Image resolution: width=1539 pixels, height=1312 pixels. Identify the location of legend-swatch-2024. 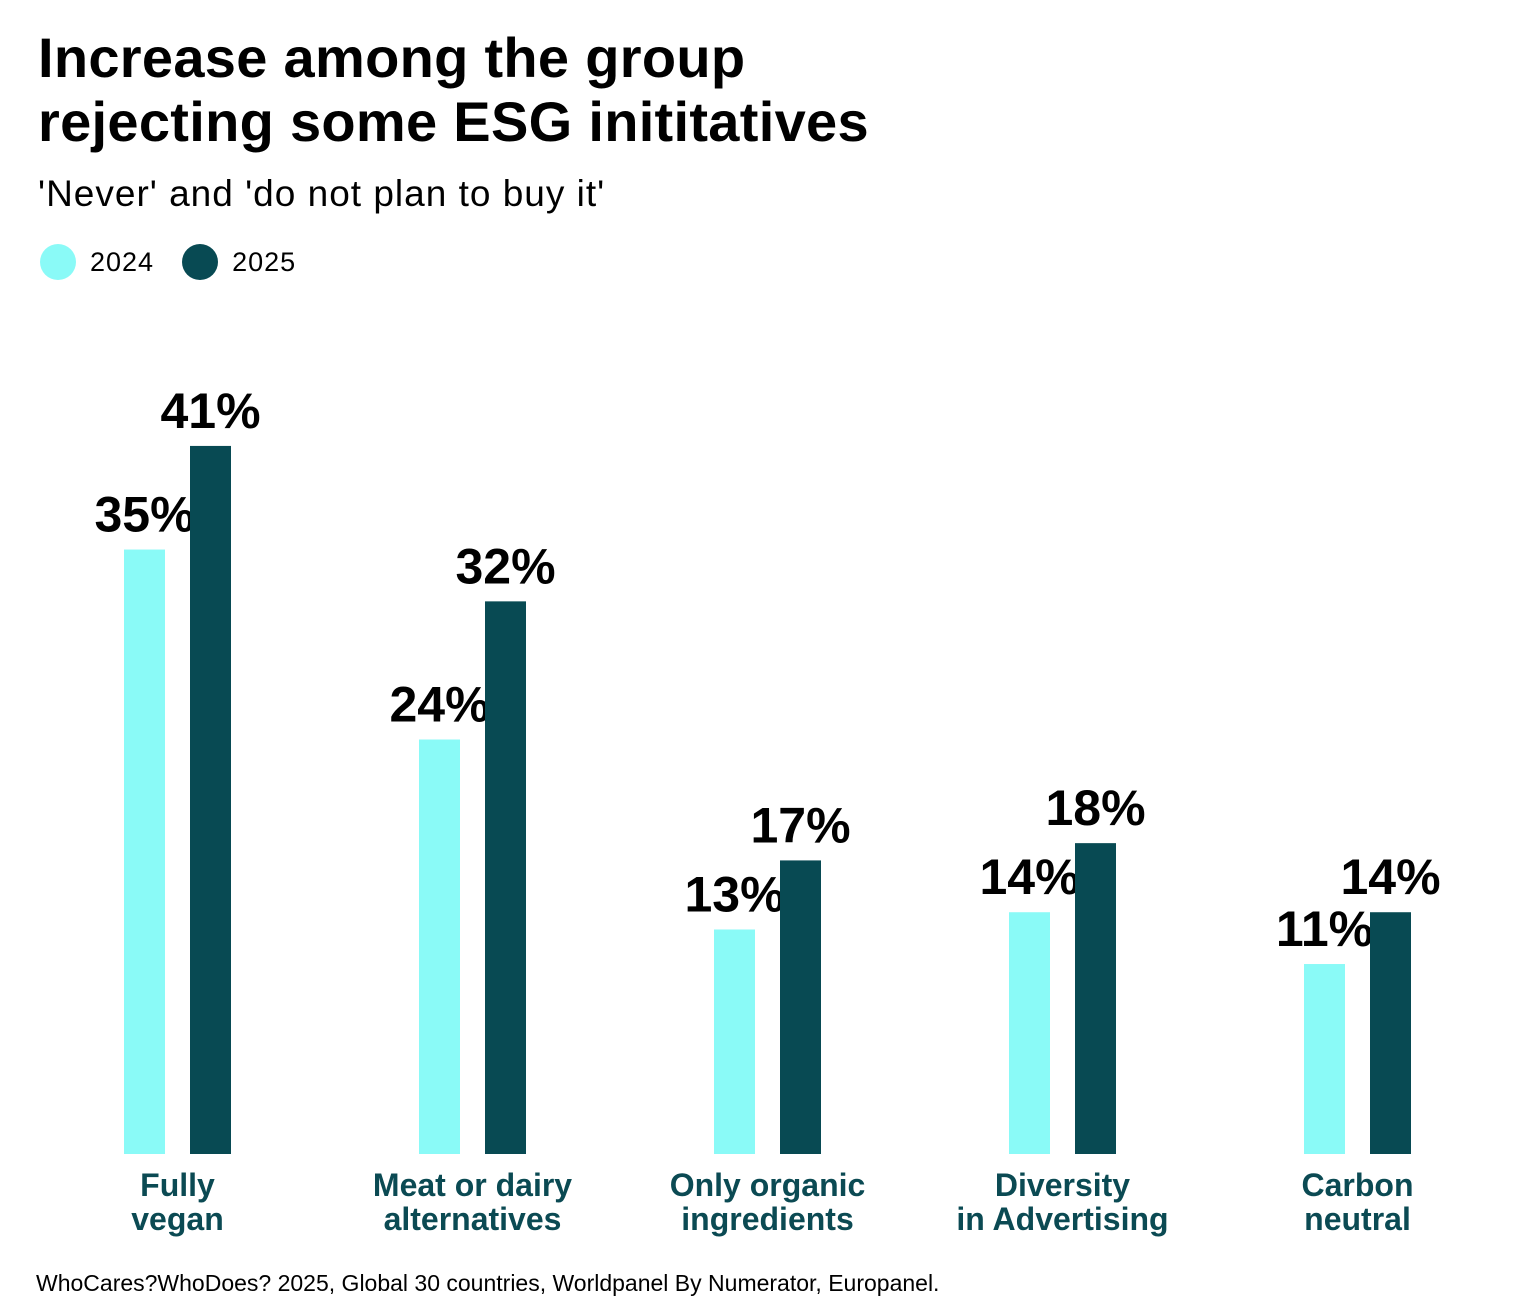
(58, 262).